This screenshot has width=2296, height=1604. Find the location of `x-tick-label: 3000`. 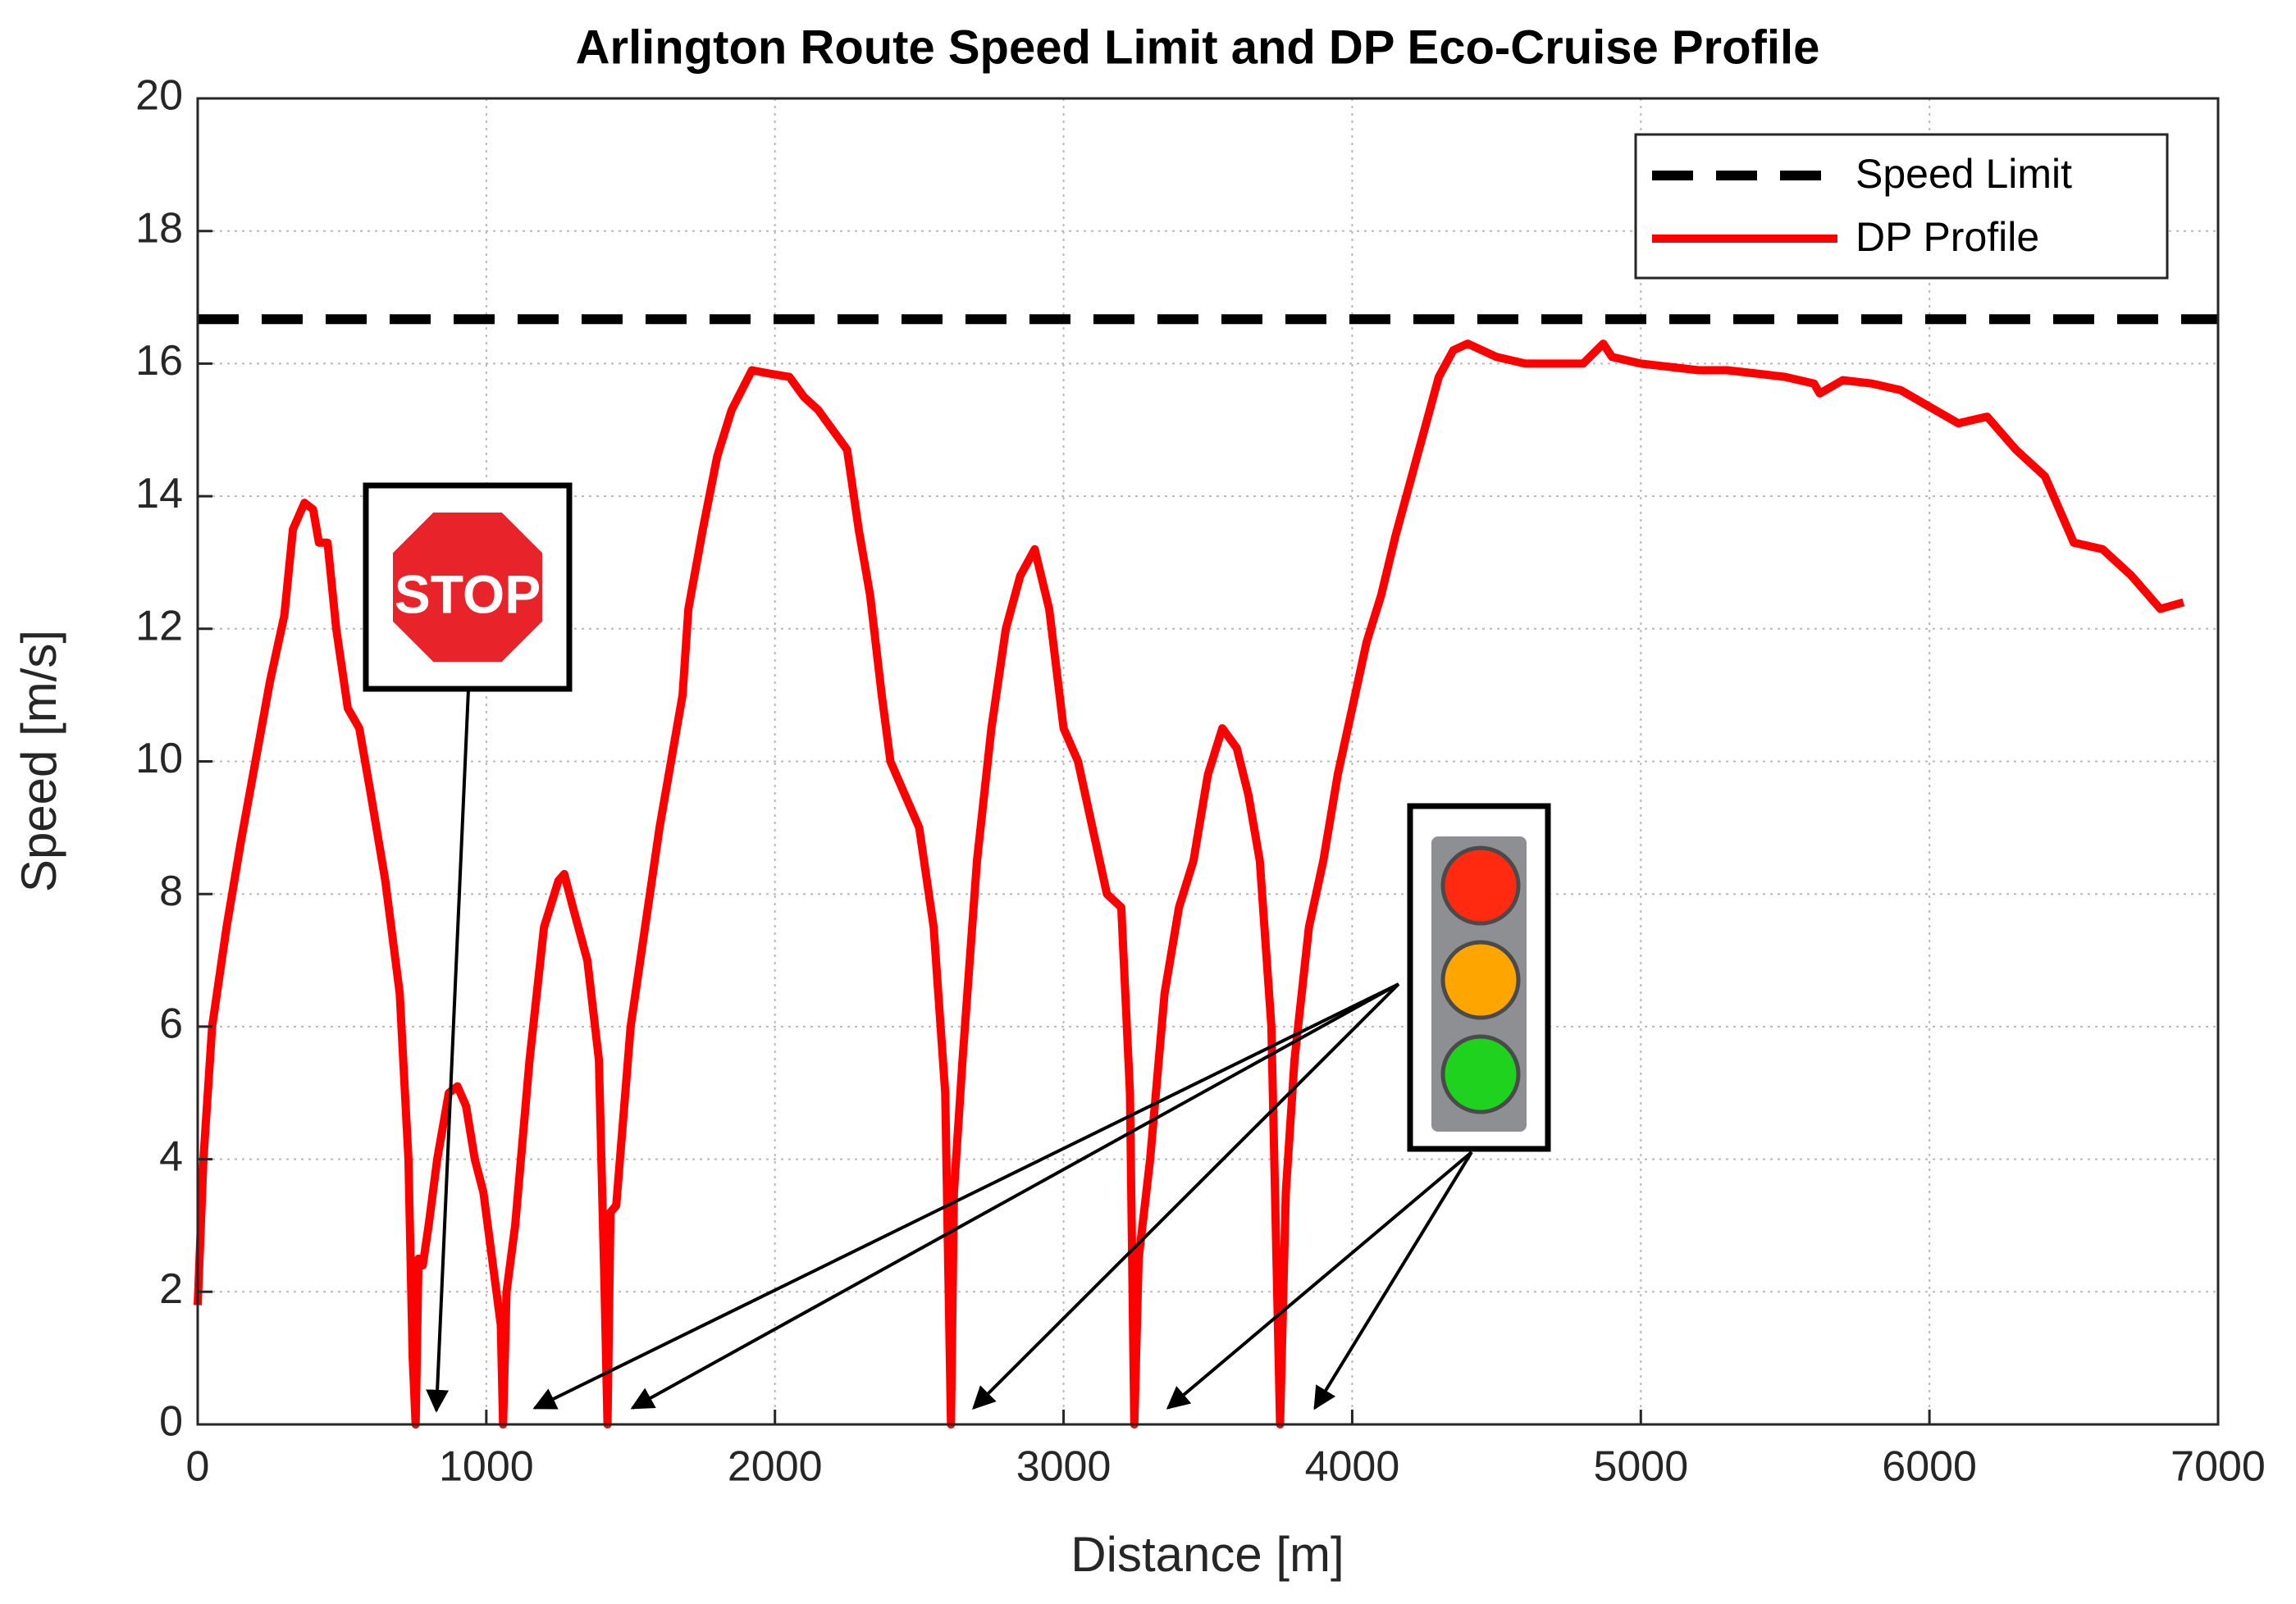

x-tick-label: 3000 is located at coordinates (1063, 1467).